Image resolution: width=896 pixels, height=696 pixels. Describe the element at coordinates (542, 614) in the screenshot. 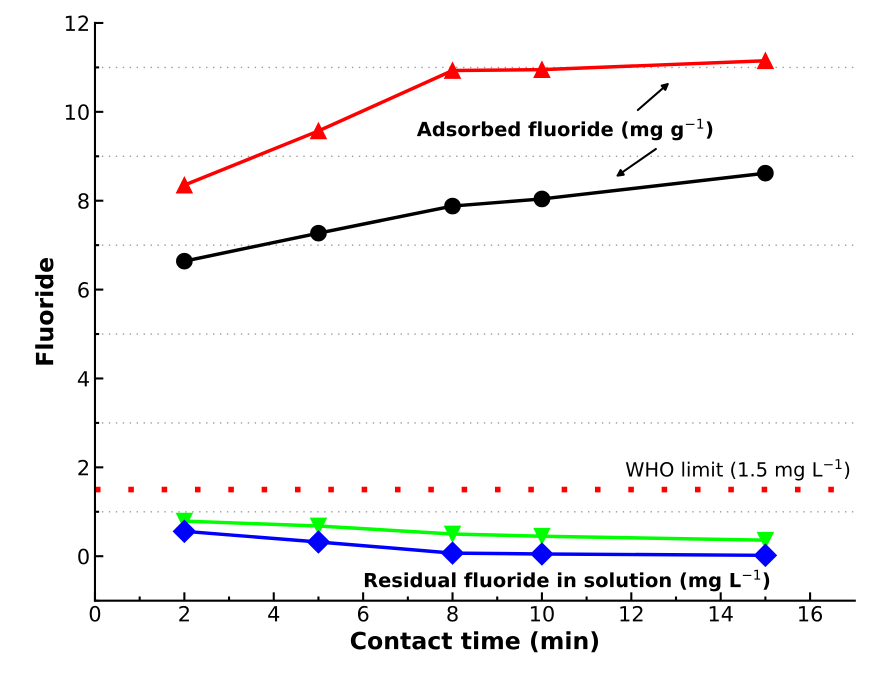

I see `x-tick-label: 10` at that location.